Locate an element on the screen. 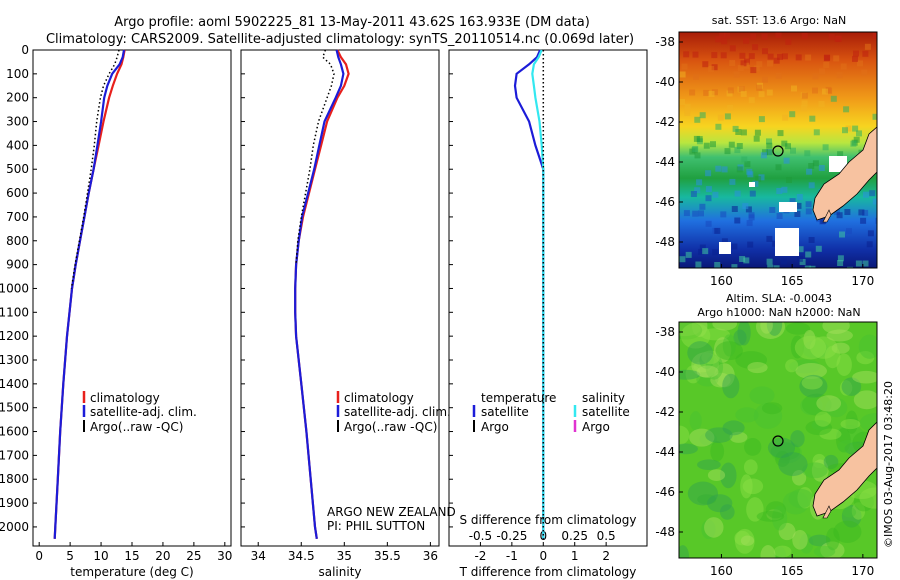 The image size is (900, 580). difference-depth-ticks is located at coordinates (451, 288).